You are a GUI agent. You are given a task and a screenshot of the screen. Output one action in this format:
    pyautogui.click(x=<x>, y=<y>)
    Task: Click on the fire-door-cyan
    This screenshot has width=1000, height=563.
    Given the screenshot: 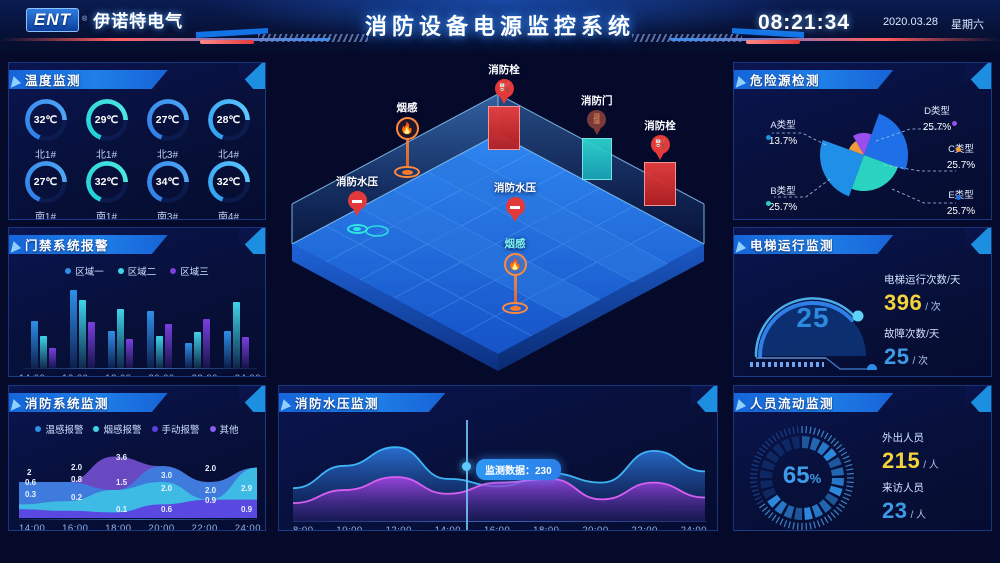 What is the action you would take?
    pyautogui.click(x=596, y=159)
    